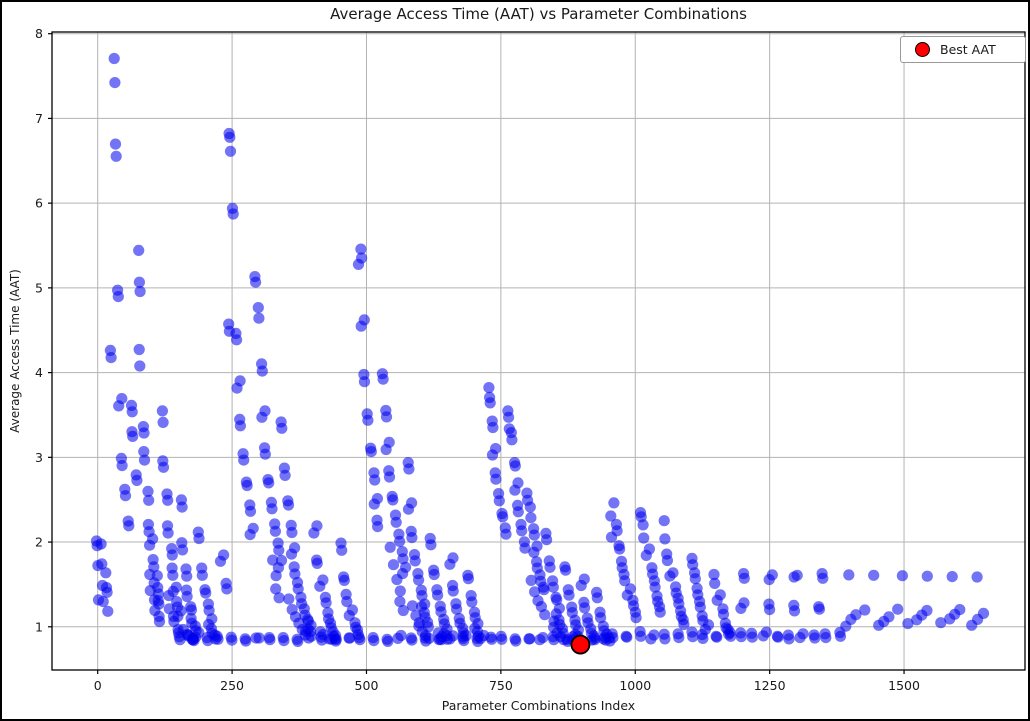 This screenshot has height=721, width=1030. Describe the element at coordinates (770, 685) in the screenshot. I see `x-tick-label: 1250` at that location.